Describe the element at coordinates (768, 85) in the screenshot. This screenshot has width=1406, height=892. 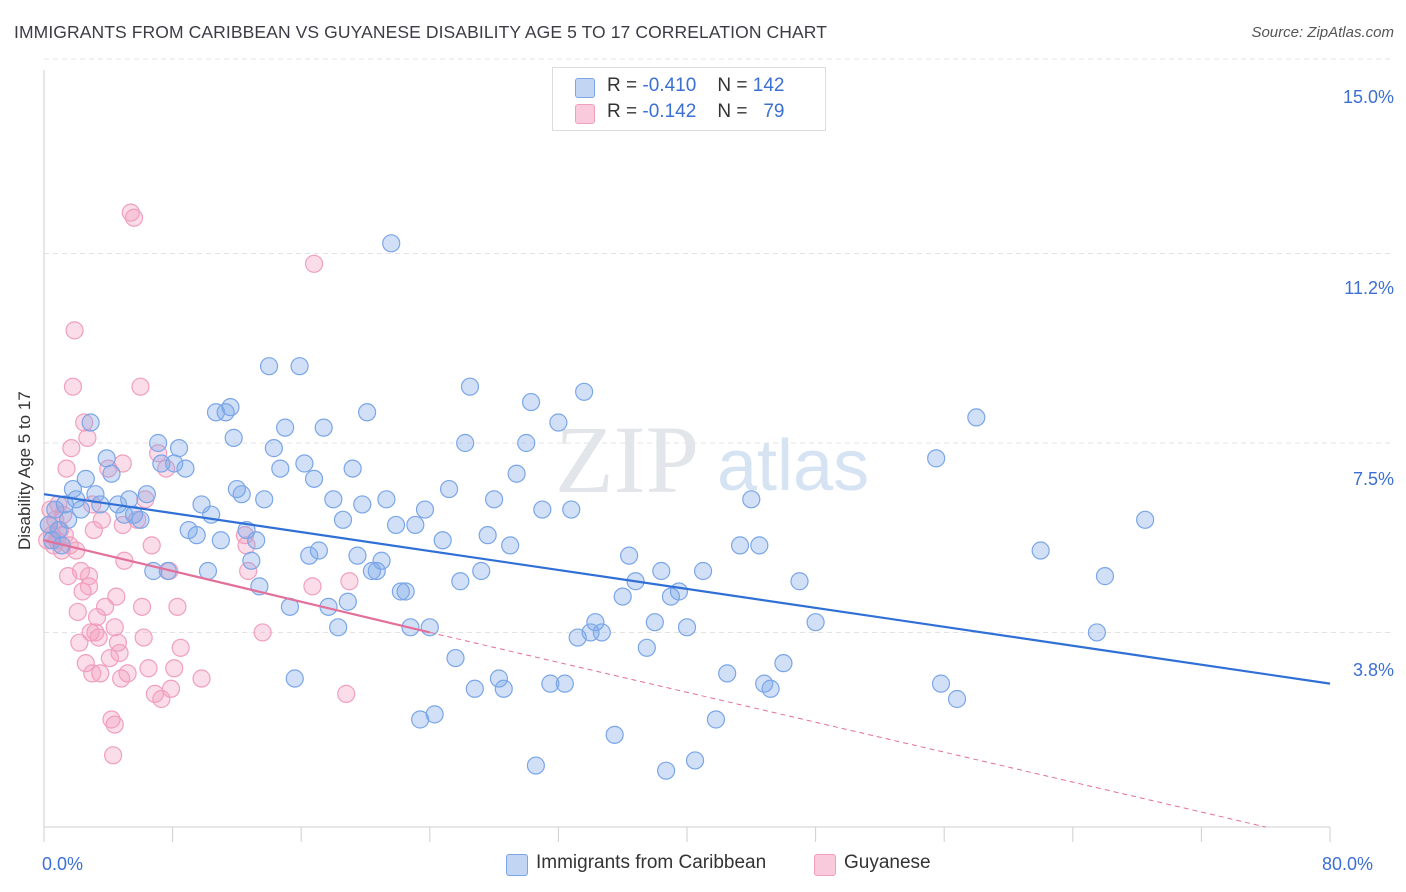
I see `n-value: 142` at that location.